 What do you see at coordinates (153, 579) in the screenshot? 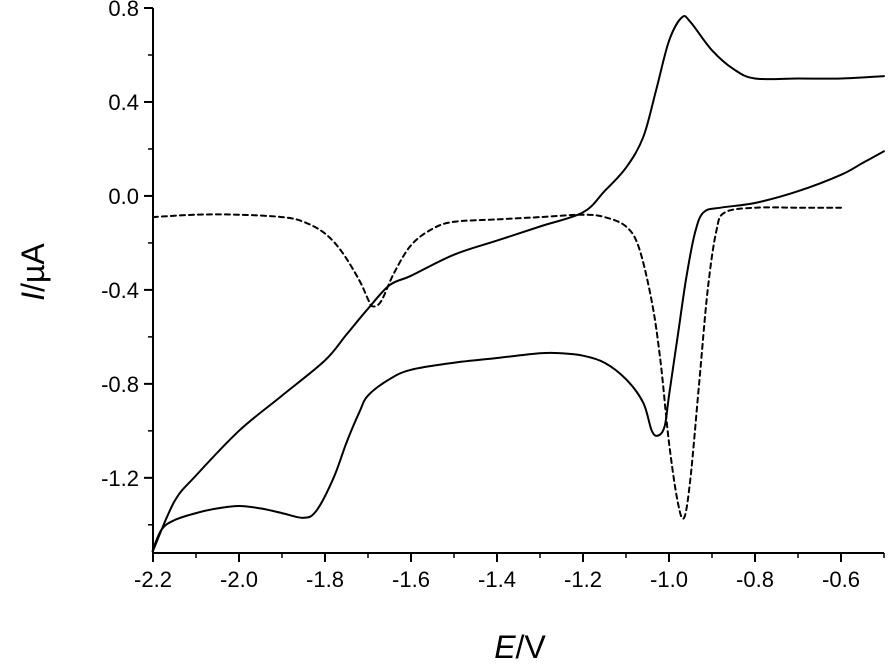
I see `x-tick-label: -2.2` at bounding box center [153, 579].